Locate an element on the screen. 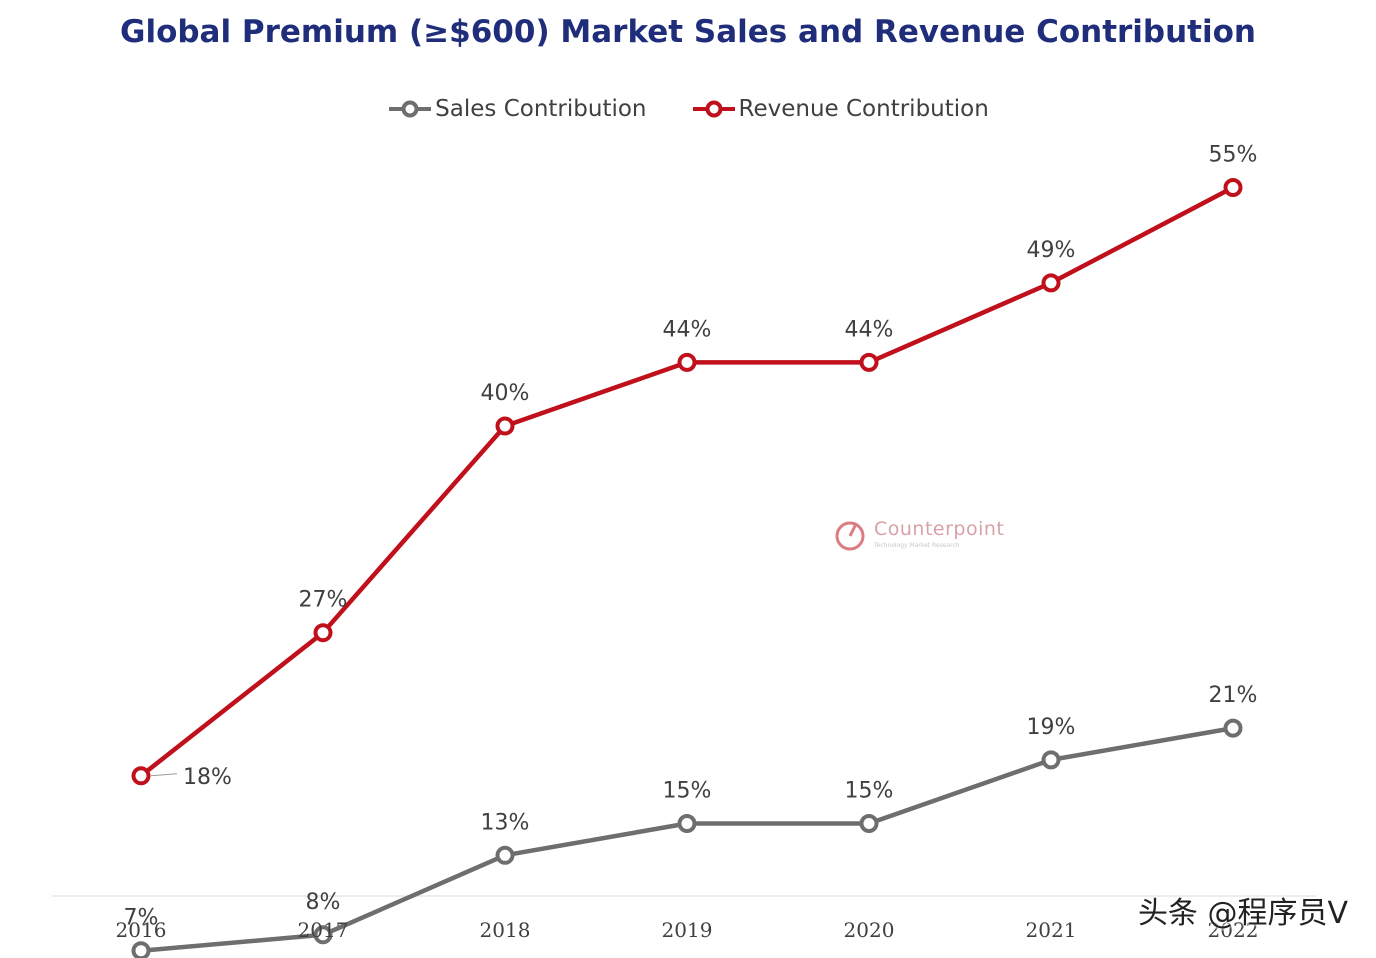 This screenshot has height=958, width=1376. legend-marker-sales is located at coordinates (410, 109).